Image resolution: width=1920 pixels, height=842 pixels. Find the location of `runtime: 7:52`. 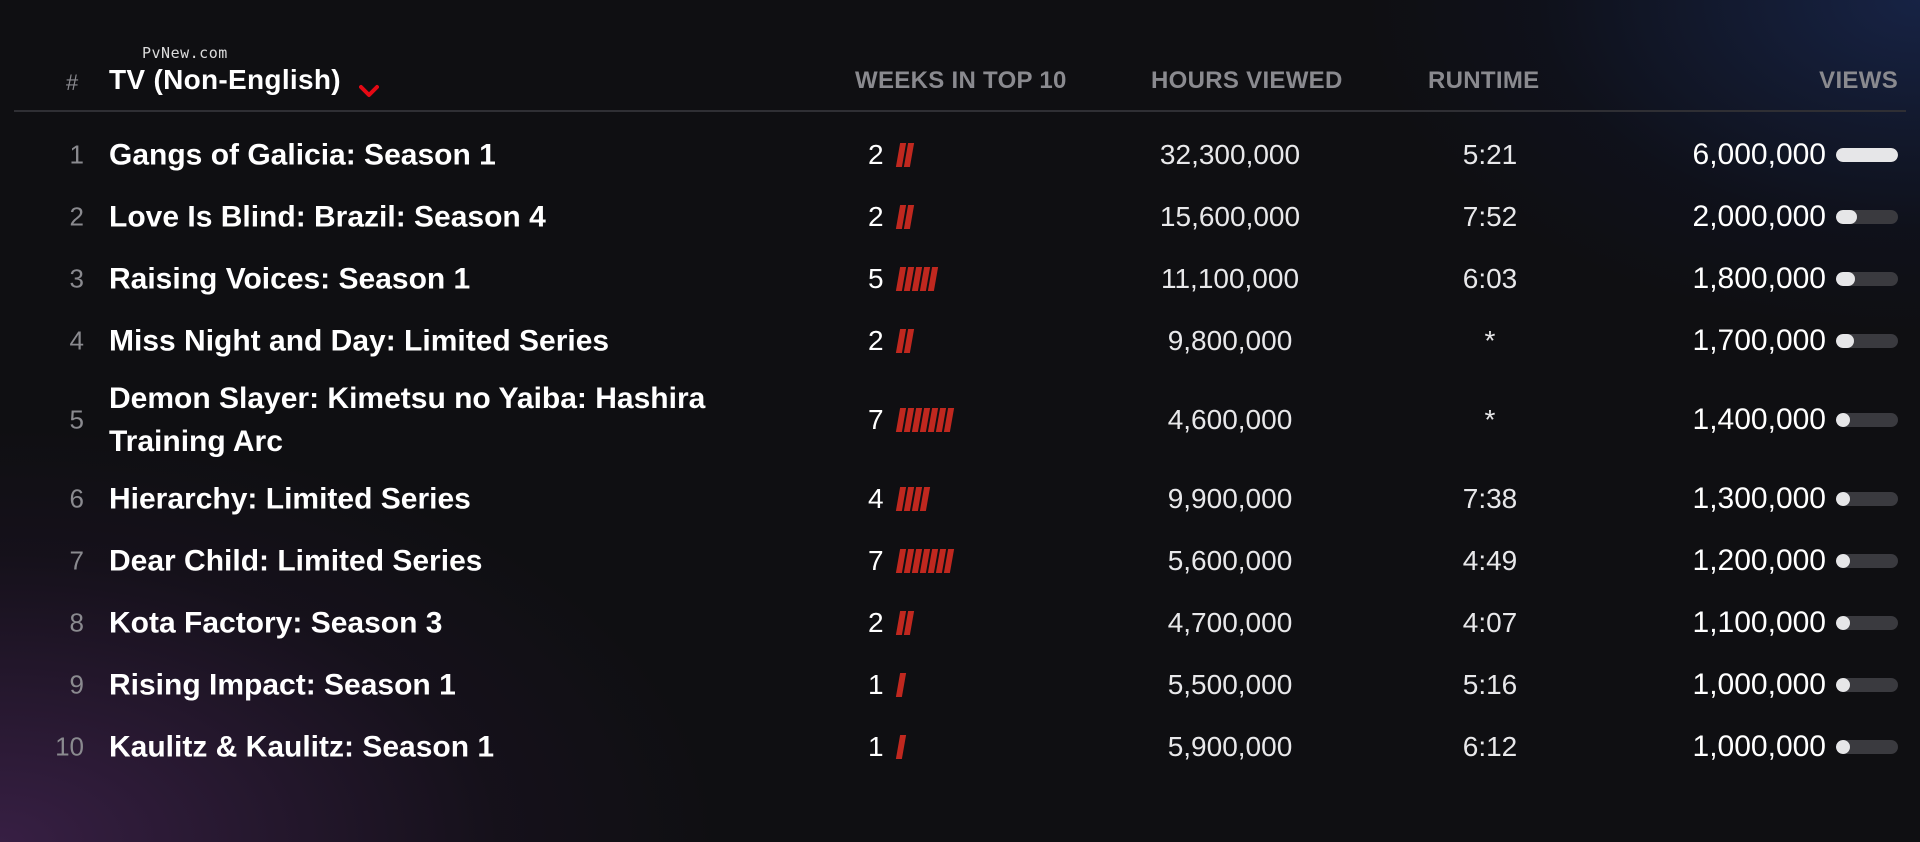

runtime: 7:52 is located at coordinates (1490, 216).